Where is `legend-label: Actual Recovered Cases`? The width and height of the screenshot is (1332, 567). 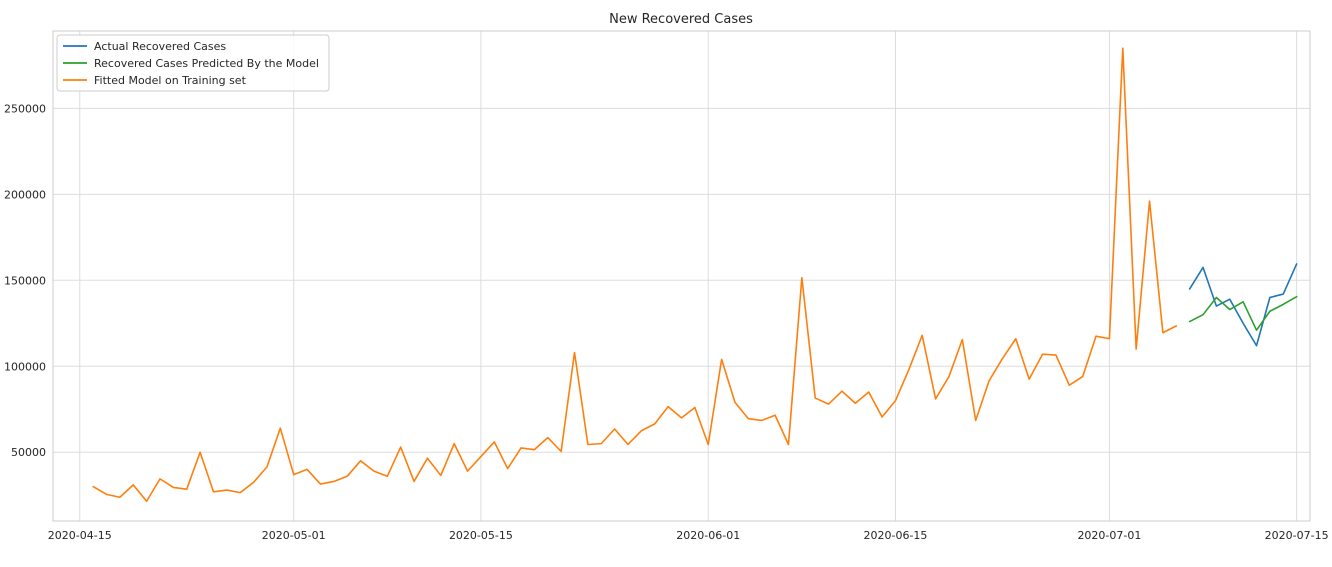
legend-label: Actual Recovered Cases is located at coordinates (160, 46).